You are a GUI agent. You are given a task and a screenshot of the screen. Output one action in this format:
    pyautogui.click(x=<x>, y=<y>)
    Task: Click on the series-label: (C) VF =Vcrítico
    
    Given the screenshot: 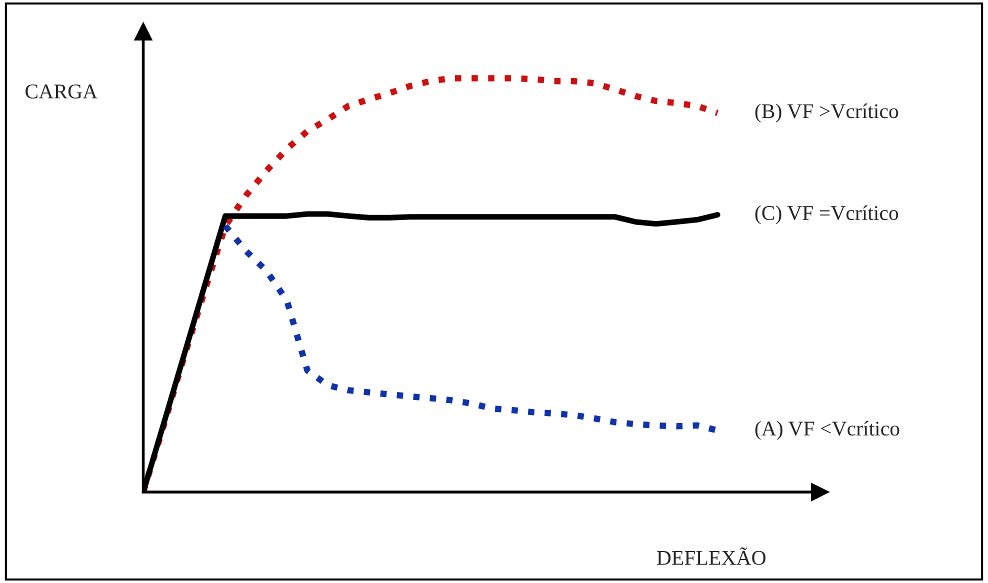 What is the action you would take?
    pyautogui.click(x=826, y=214)
    